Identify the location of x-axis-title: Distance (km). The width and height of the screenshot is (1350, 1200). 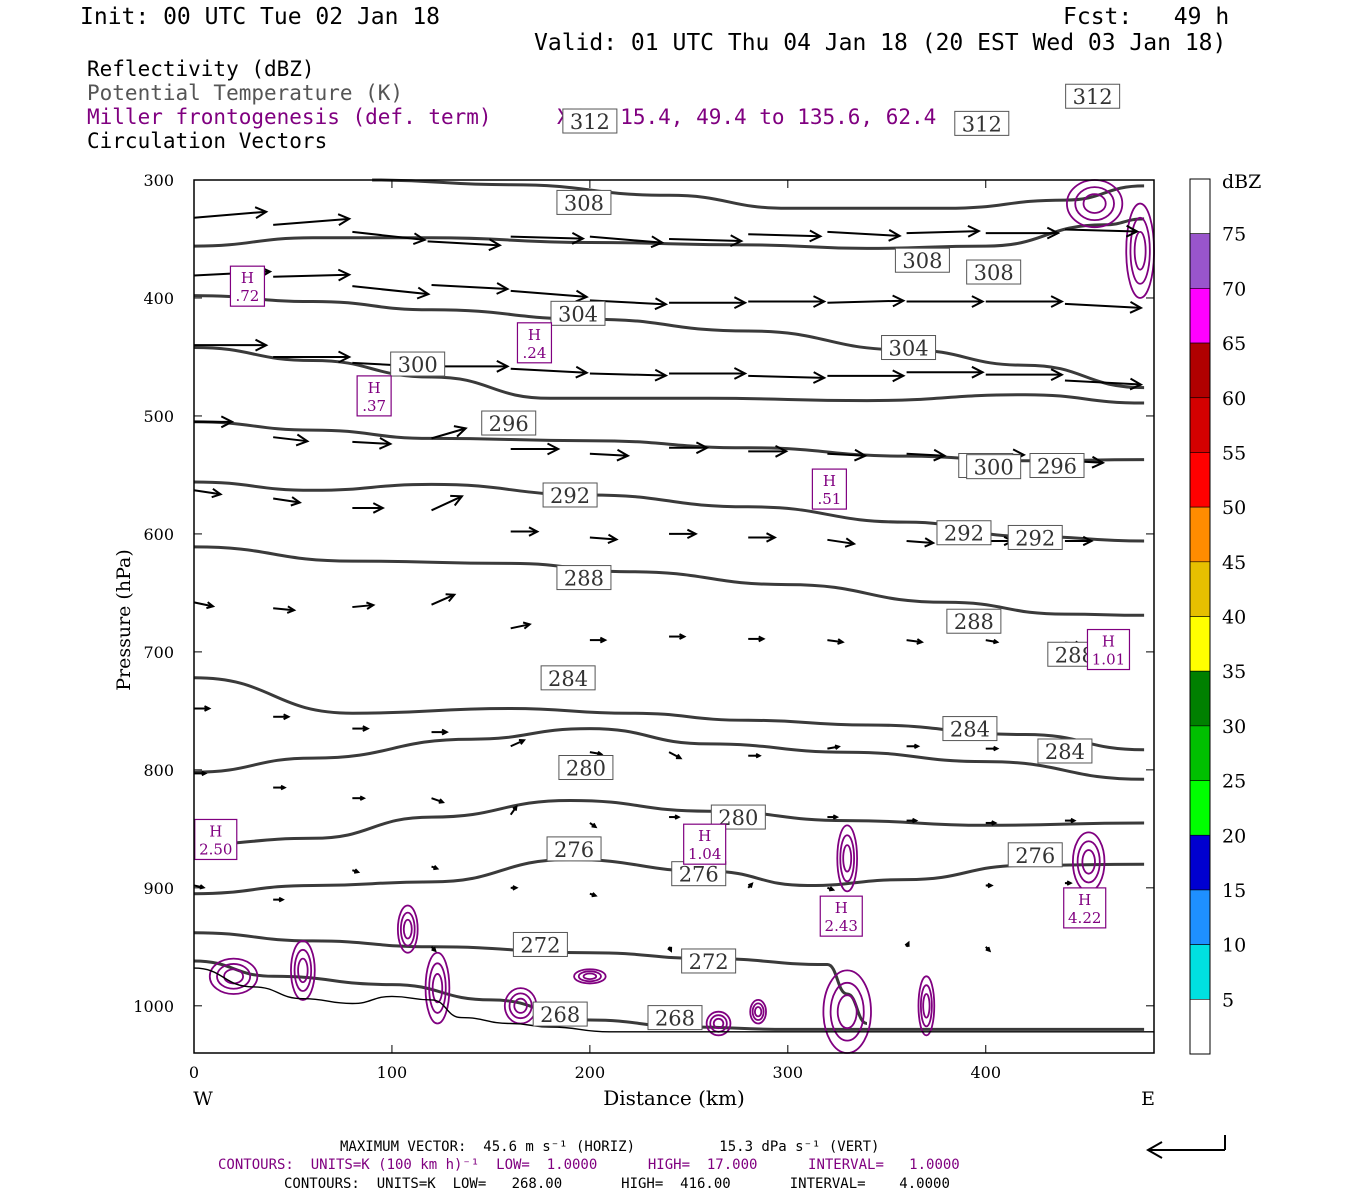
(674, 1098).